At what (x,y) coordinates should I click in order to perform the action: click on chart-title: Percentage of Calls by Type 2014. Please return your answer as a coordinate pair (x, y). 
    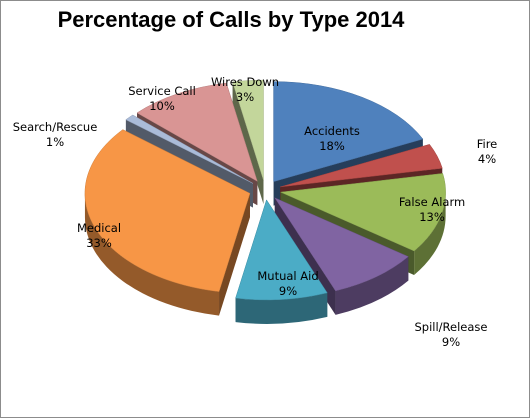
    Looking at the image, I should click on (231, 19).